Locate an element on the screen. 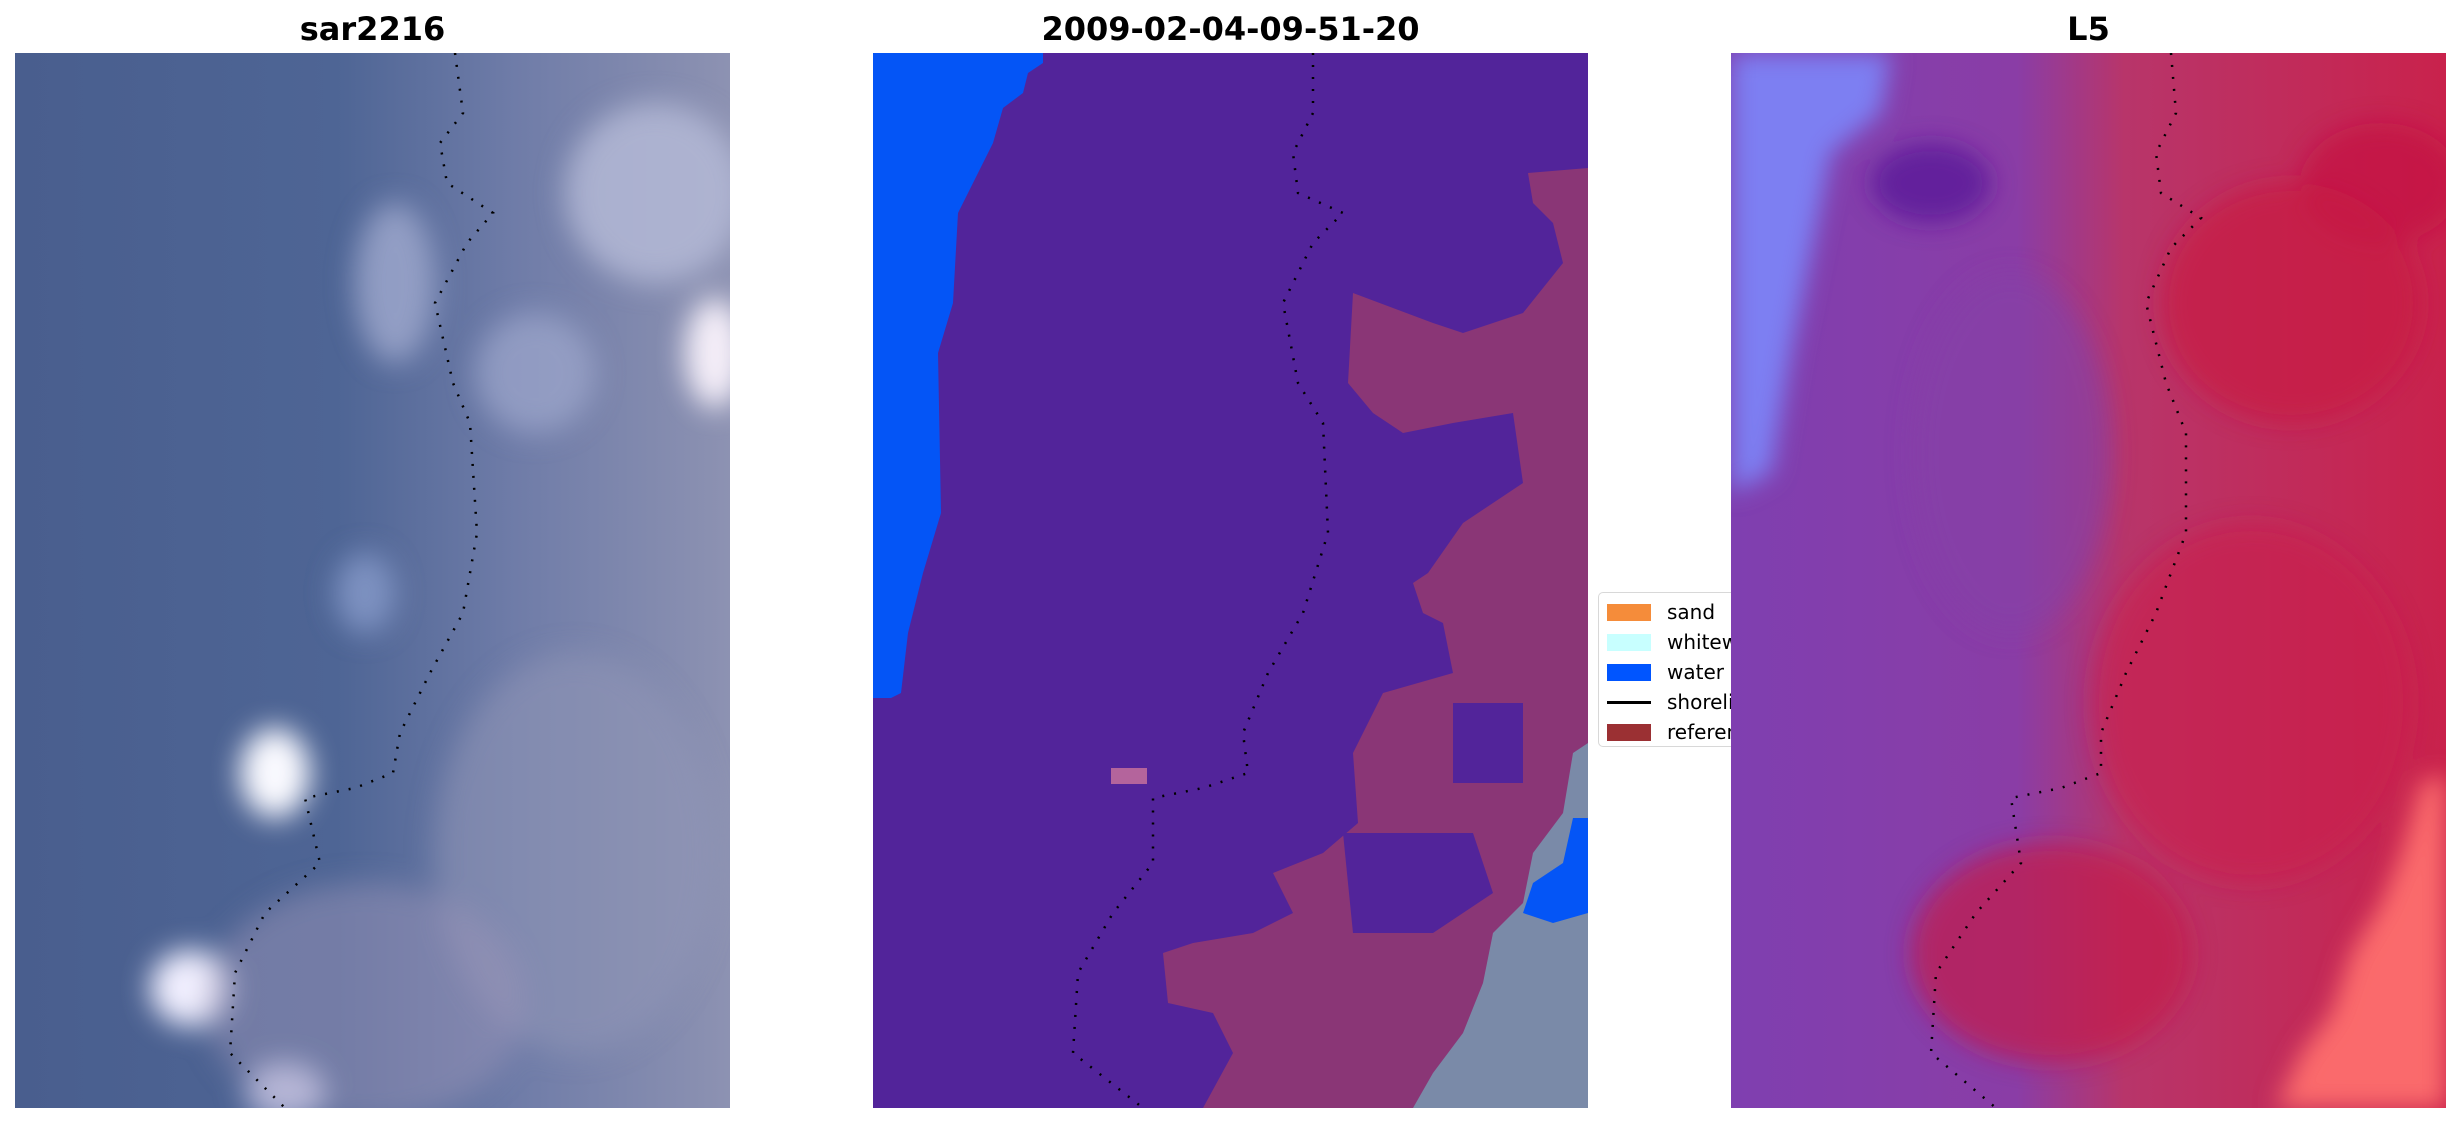  panel-title-rgb: sar2216 is located at coordinates (372, 29).